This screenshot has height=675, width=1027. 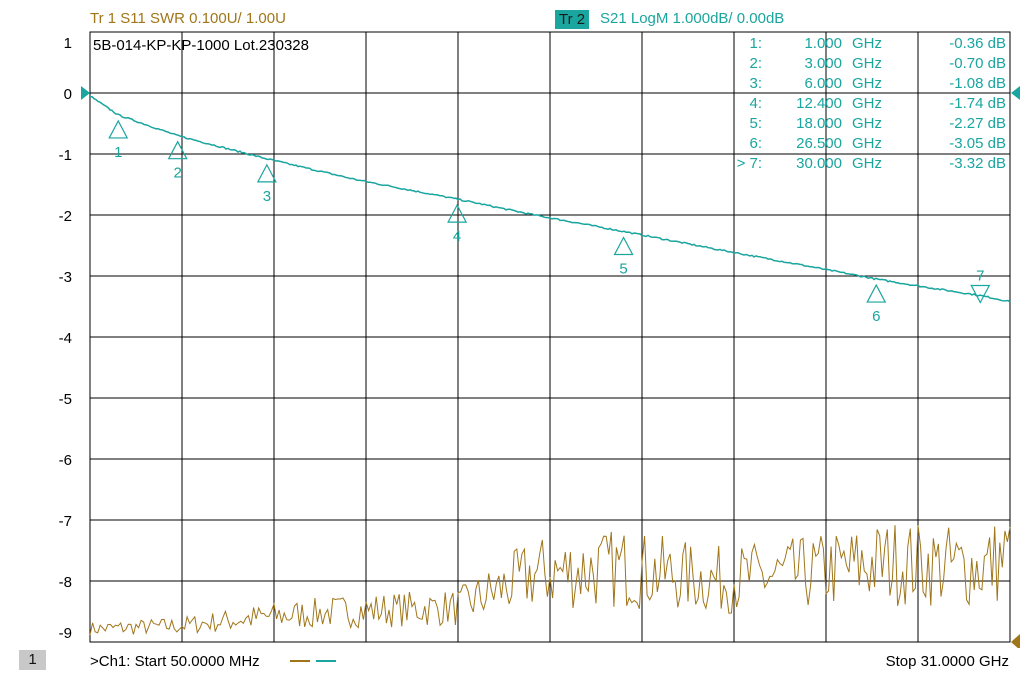 What do you see at coordinates (977, 163) in the screenshot?
I see `marker-row-value: -3.32 dB` at bounding box center [977, 163].